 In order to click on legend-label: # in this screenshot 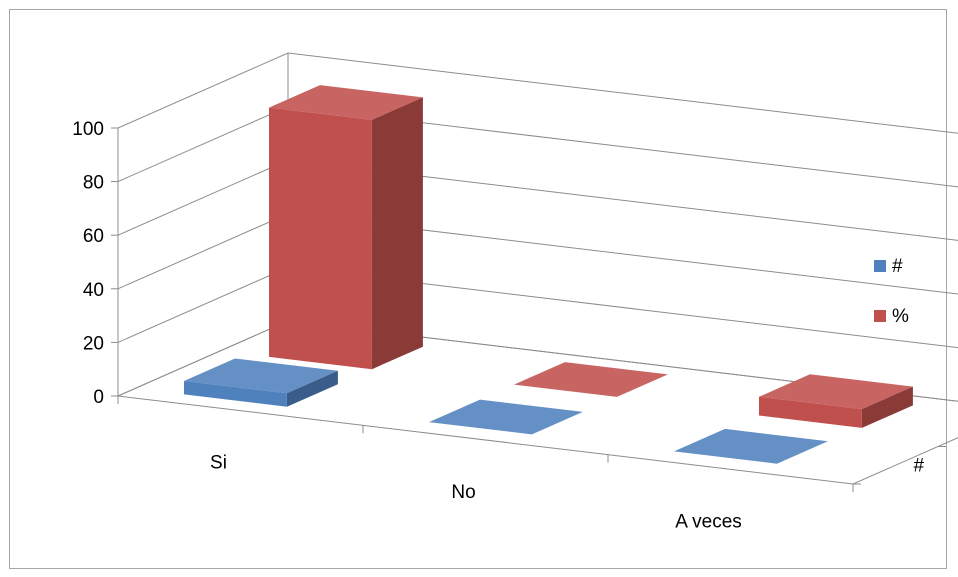, I will do `click(897, 266)`.